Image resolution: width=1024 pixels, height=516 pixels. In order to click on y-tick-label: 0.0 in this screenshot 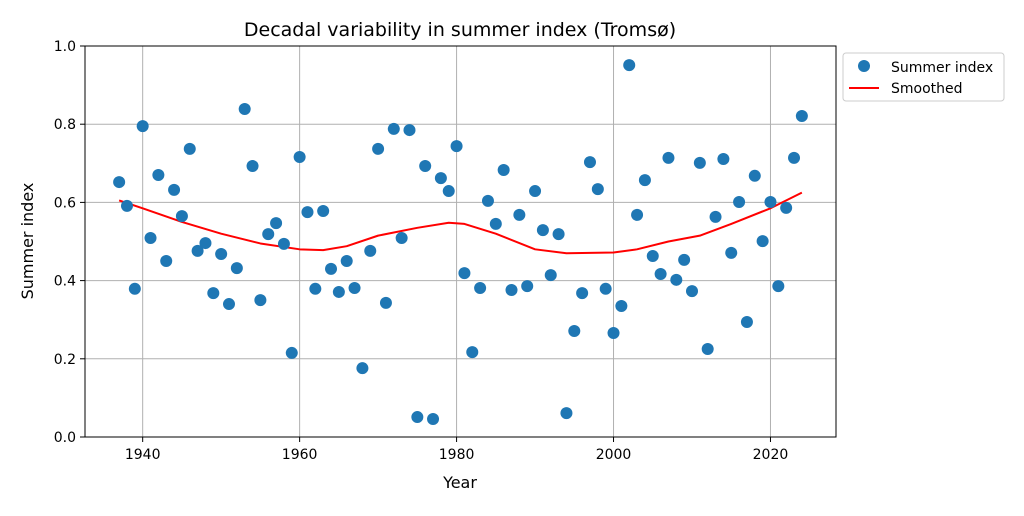, I will do `click(65, 438)`.